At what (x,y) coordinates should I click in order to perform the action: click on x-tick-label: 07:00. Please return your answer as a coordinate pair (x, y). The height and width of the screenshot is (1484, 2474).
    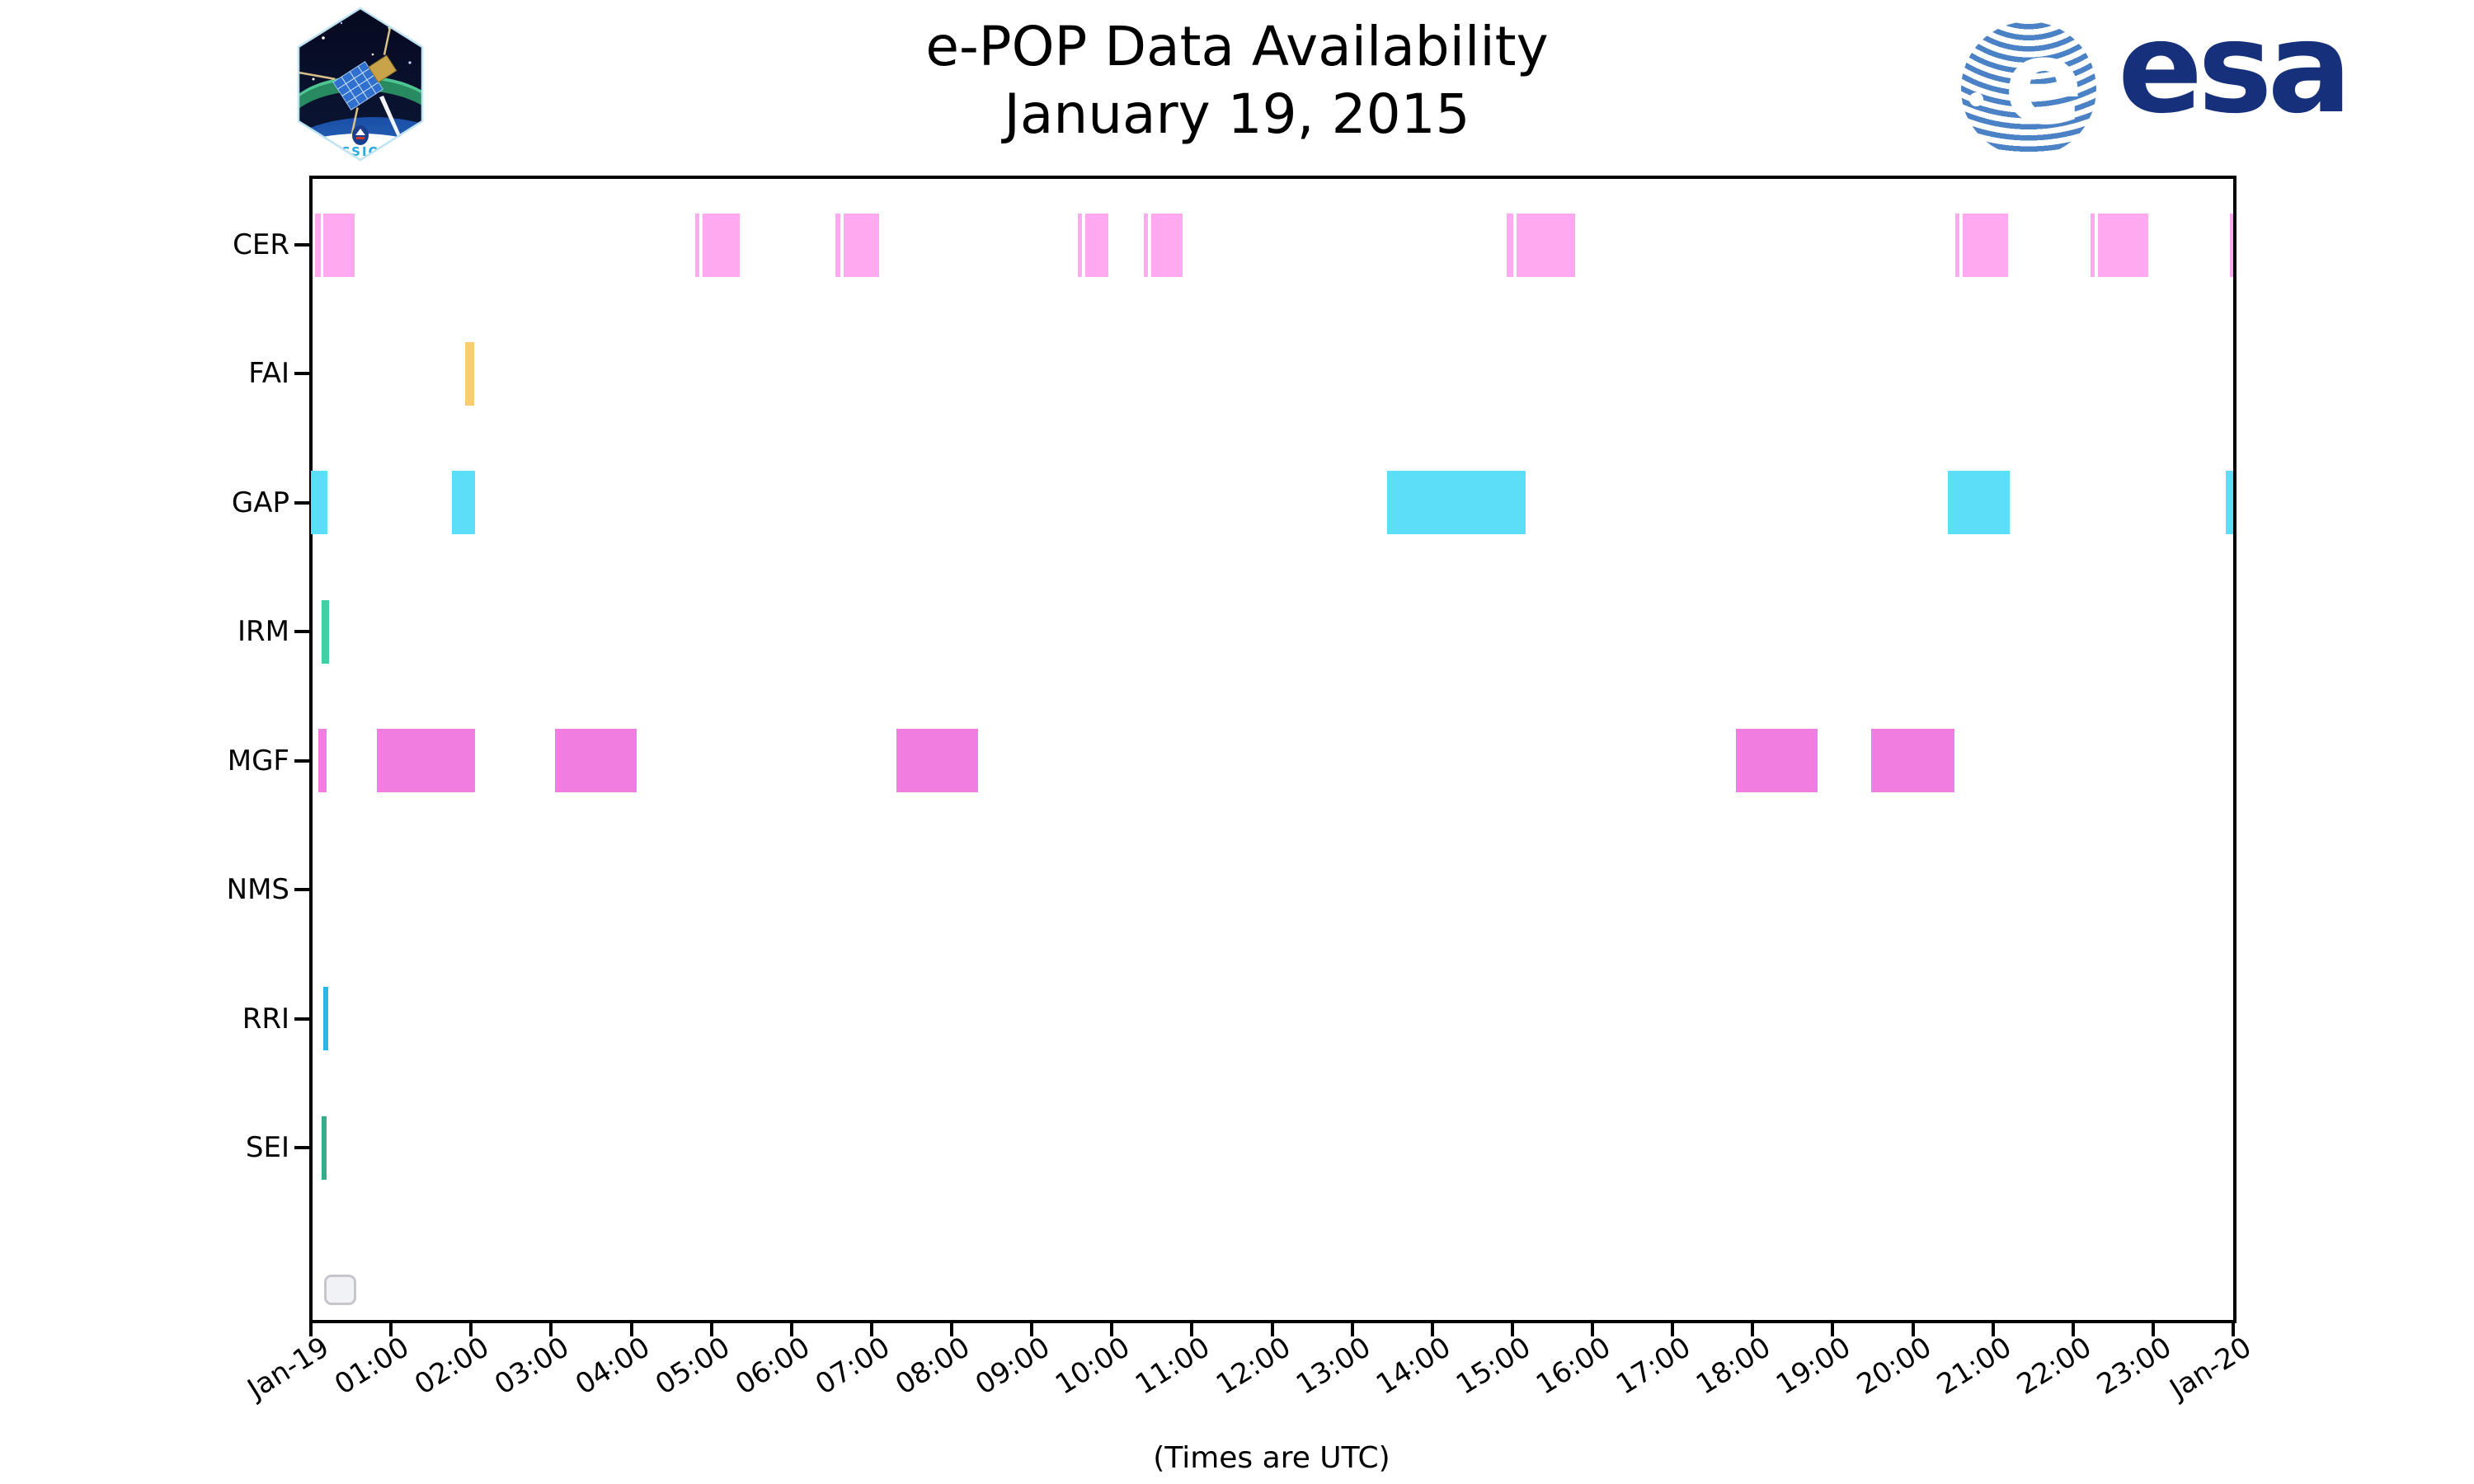
    Looking at the image, I should click on (852, 1366).